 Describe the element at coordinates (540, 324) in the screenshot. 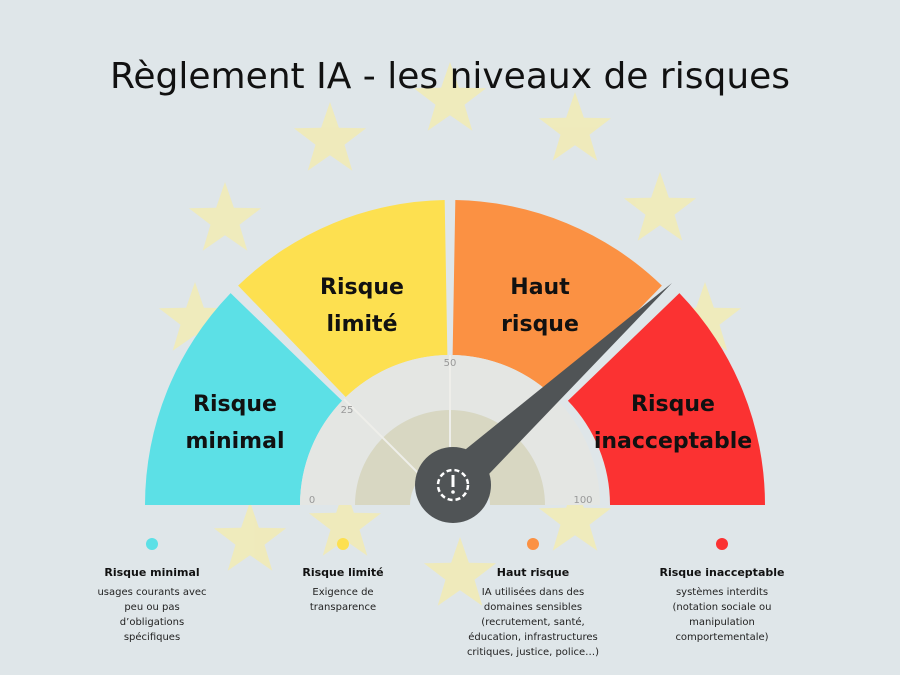

I see `segment-label: risque` at that location.